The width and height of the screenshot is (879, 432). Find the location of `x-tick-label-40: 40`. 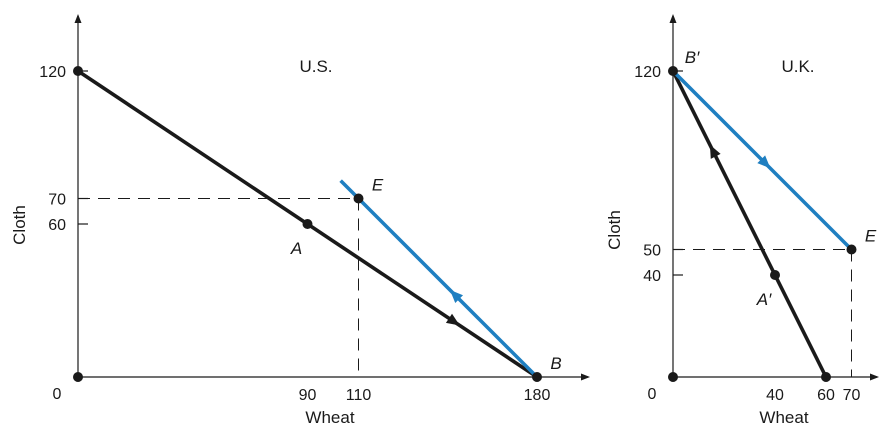

x-tick-label-40: 40 is located at coordinates (775, 395).